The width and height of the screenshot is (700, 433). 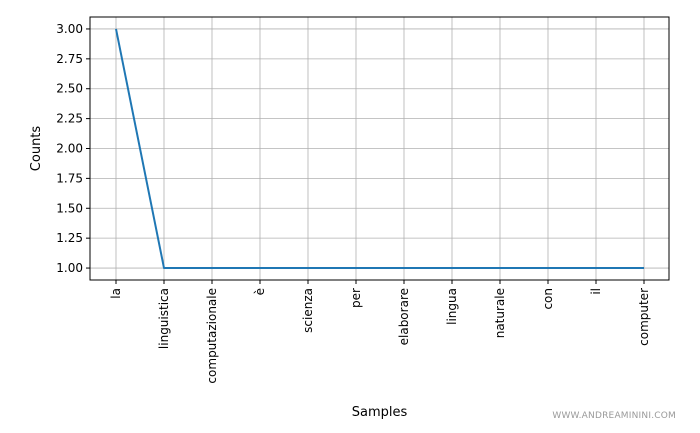 I want to click on y-axis-ticks: 1.00 1.25 1.50 1.75 2.00 2.25 2.50 2.75 3.00, so click(x=73, y=148).